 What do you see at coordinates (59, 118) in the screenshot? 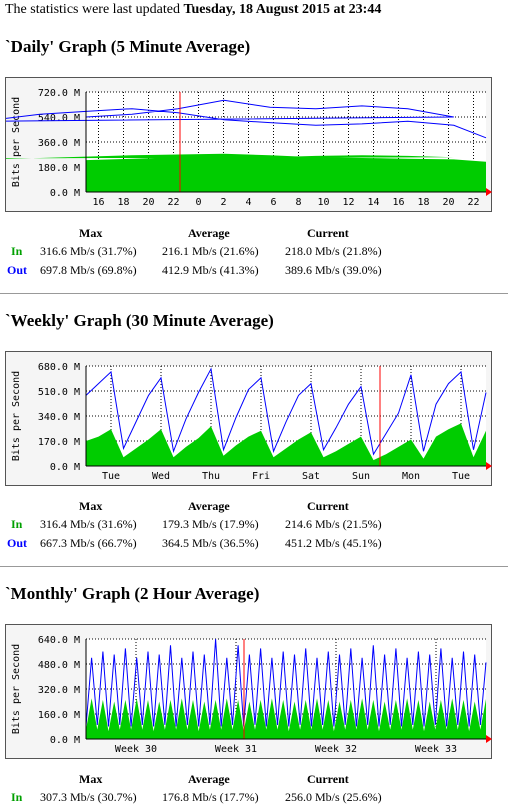
I see `y-tick-label: 540.0 M` at bounding box center [59, 118].